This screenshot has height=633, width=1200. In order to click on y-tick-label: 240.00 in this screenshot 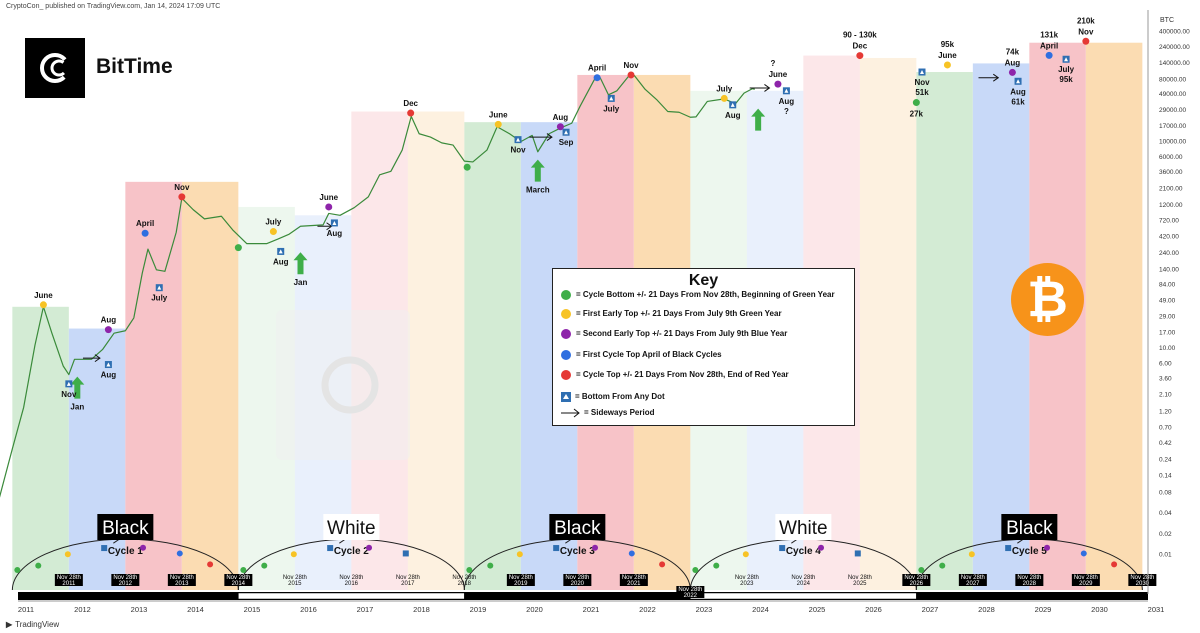, I will do `click(1169, 253)`.